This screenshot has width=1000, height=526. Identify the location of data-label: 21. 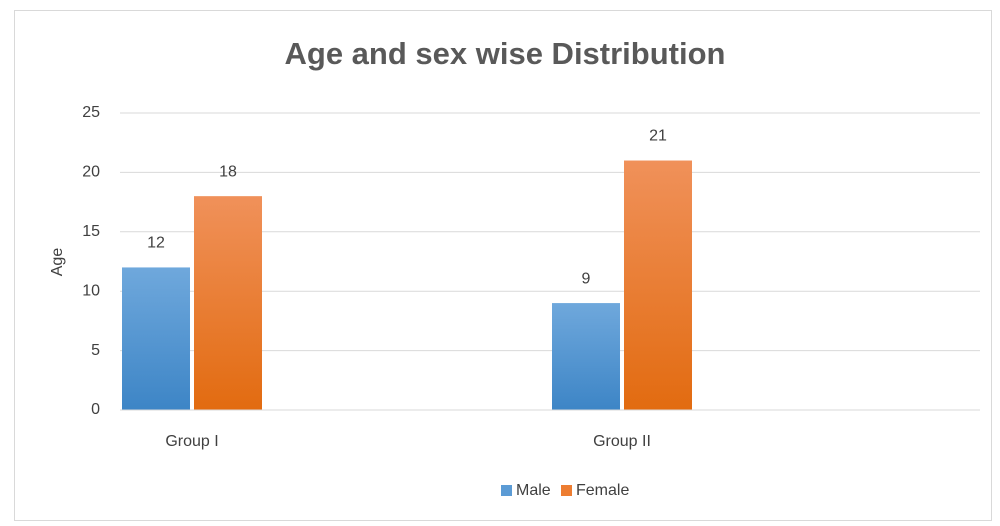
(658, 136).